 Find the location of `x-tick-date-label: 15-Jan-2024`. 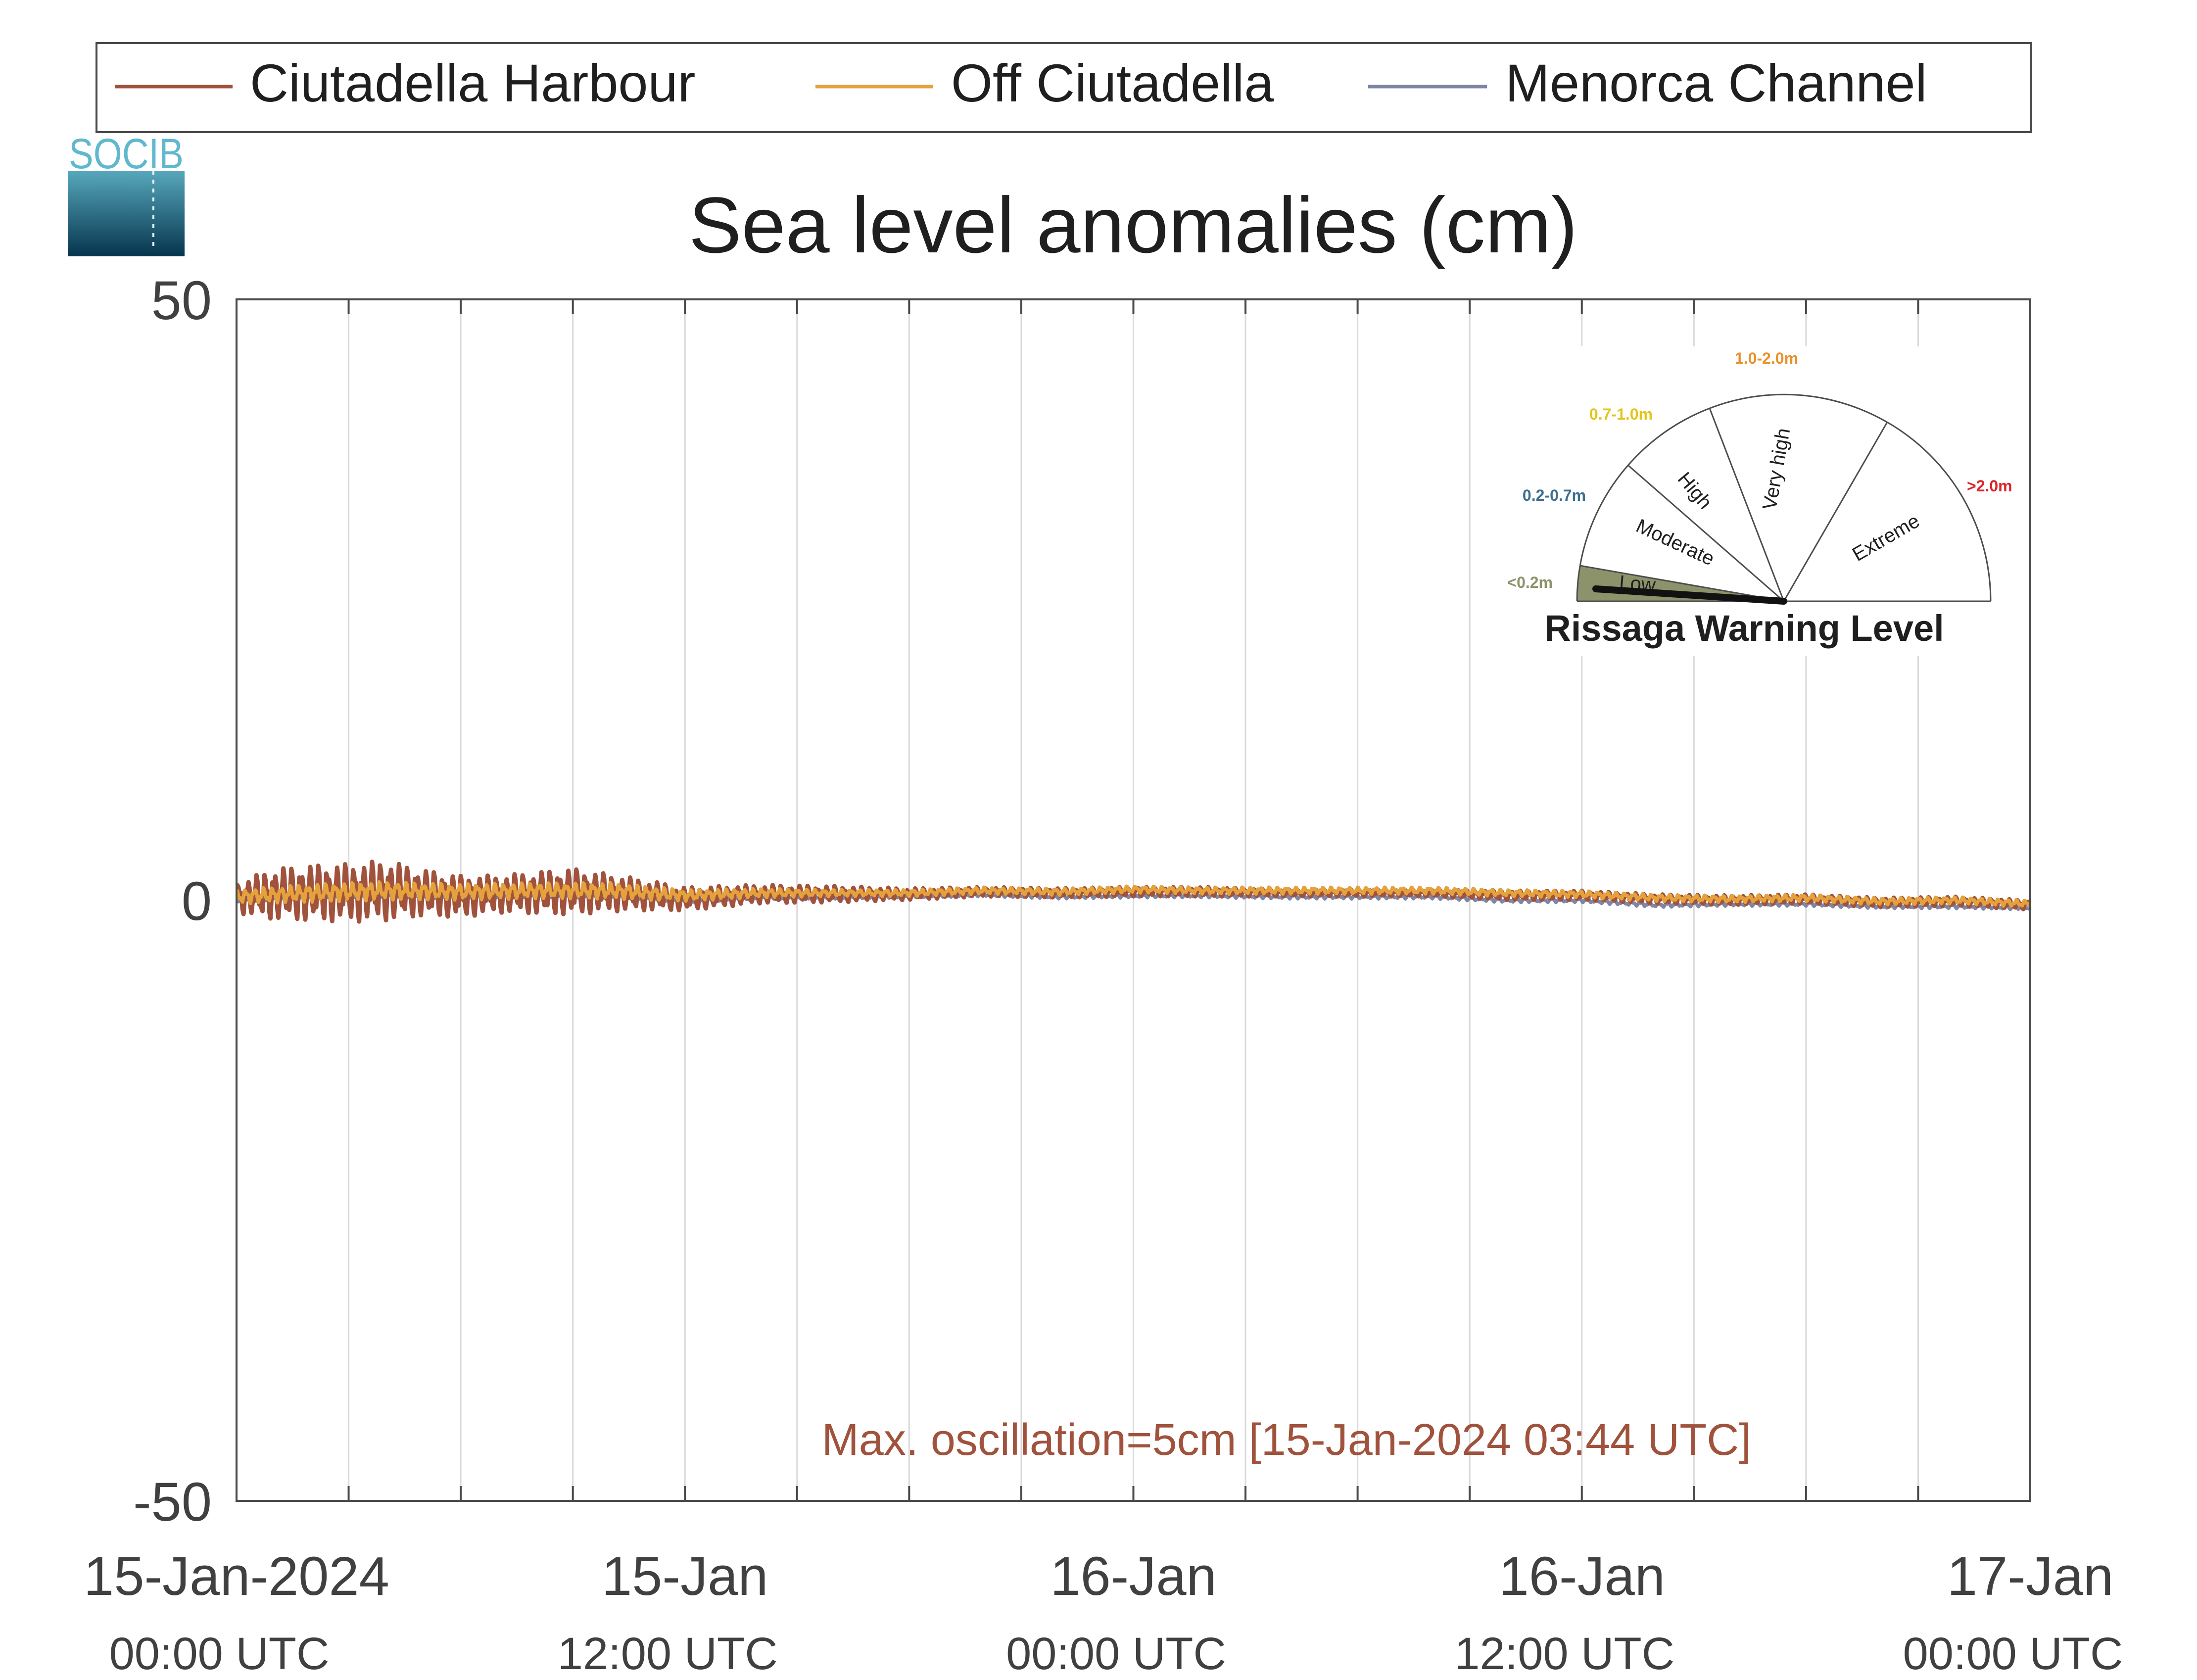

x-tick-date-label: 15-Jan-2024 is located at coordinates (236, 1577).